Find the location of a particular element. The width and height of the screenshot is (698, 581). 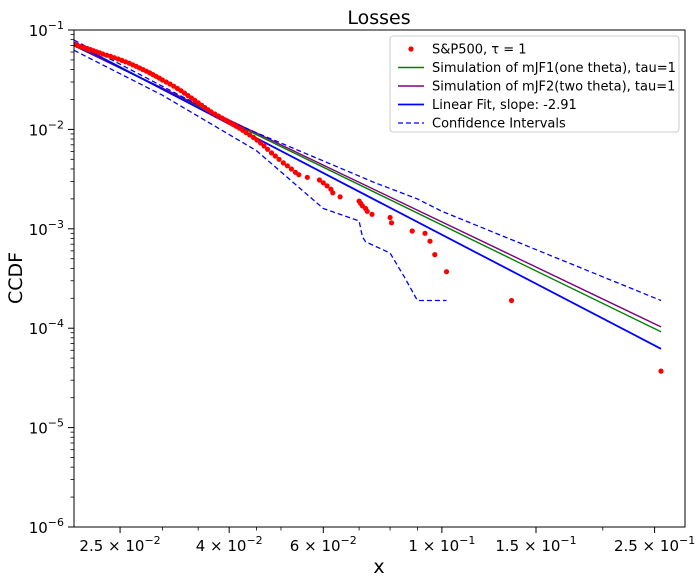

x-tick-label: 2.5 × 10⁻¹ is located at coordinates (654, 544).